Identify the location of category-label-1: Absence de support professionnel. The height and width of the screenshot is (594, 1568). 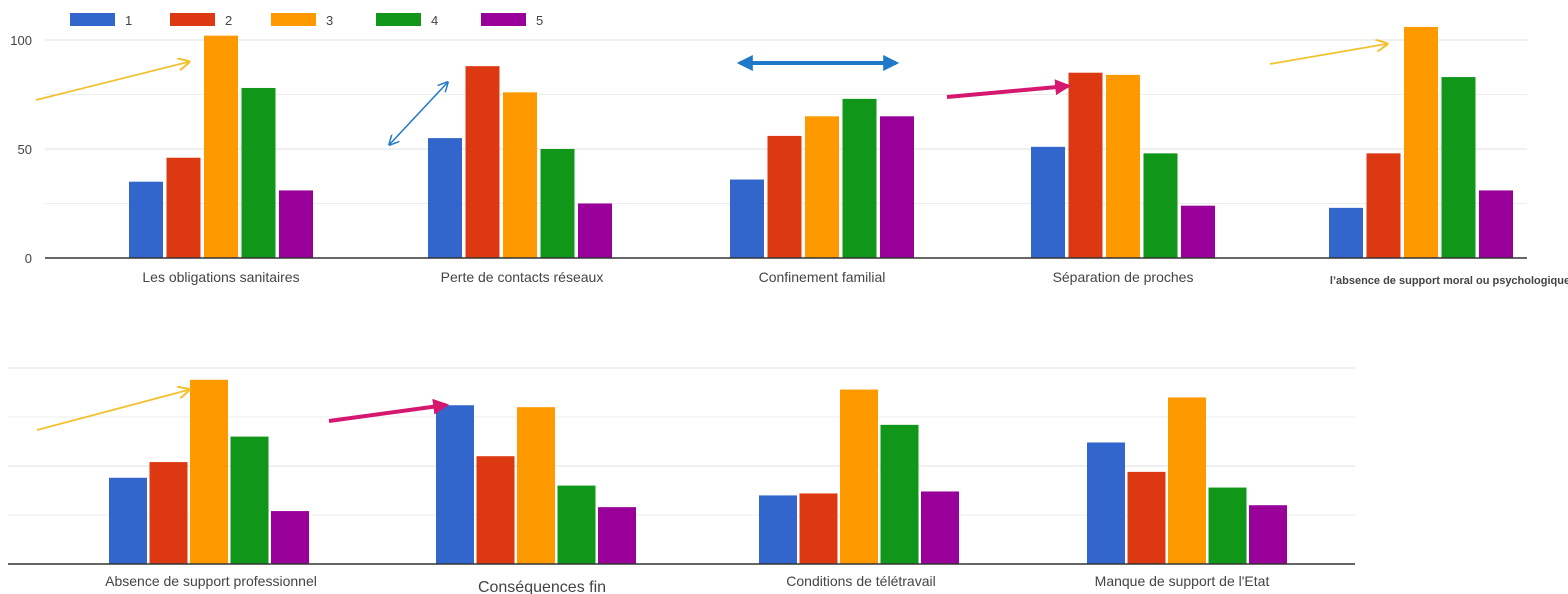
(211, 581).